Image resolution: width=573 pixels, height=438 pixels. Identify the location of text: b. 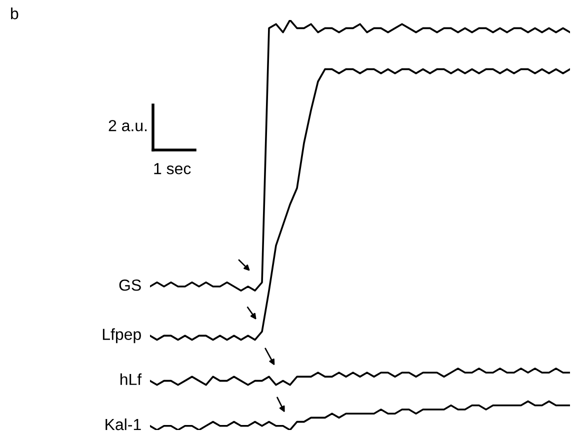
(14, 14).